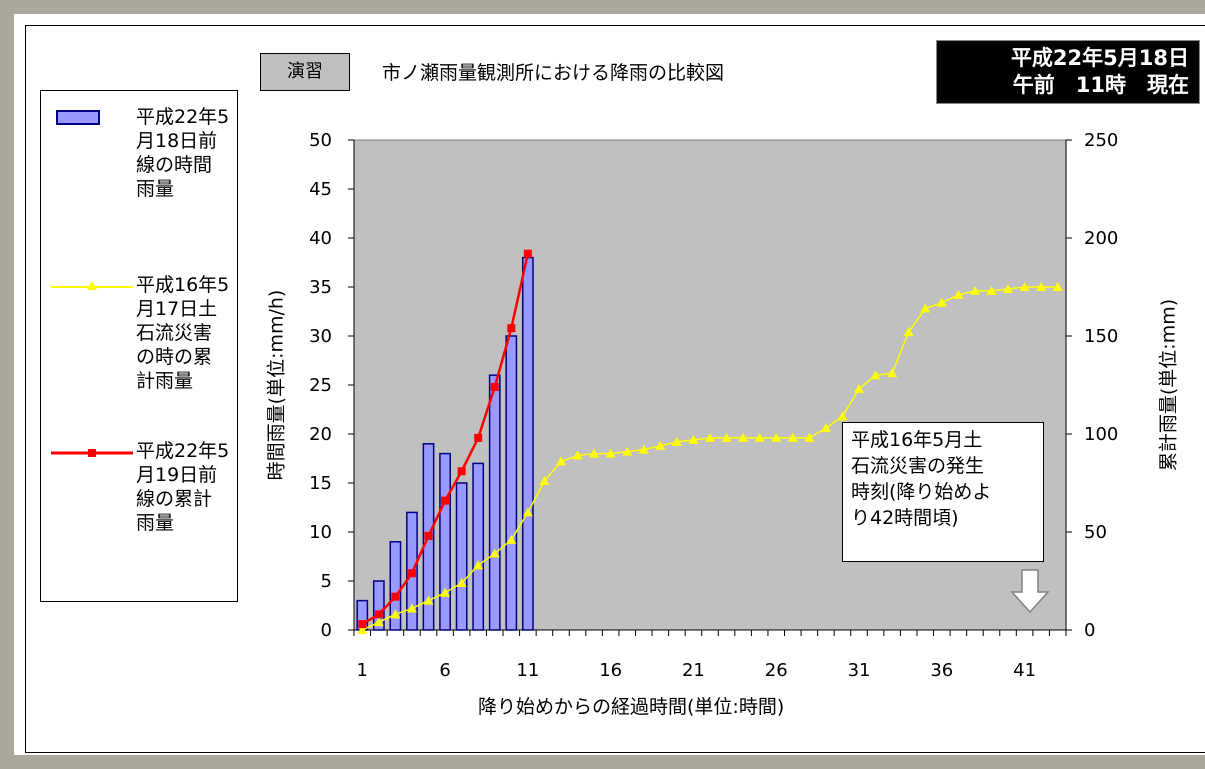  What do you see at coordinates (177, 309) in the screenshot?
I see `legend-label-line: 月17日土` at bounding box center [177, 309].